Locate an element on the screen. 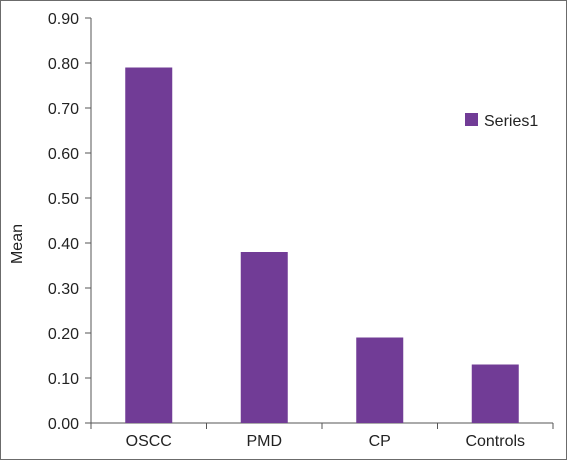 Image resolution: width=567 pixels, height=460 pixels. bar-cp is located at coordinates (380, 380).